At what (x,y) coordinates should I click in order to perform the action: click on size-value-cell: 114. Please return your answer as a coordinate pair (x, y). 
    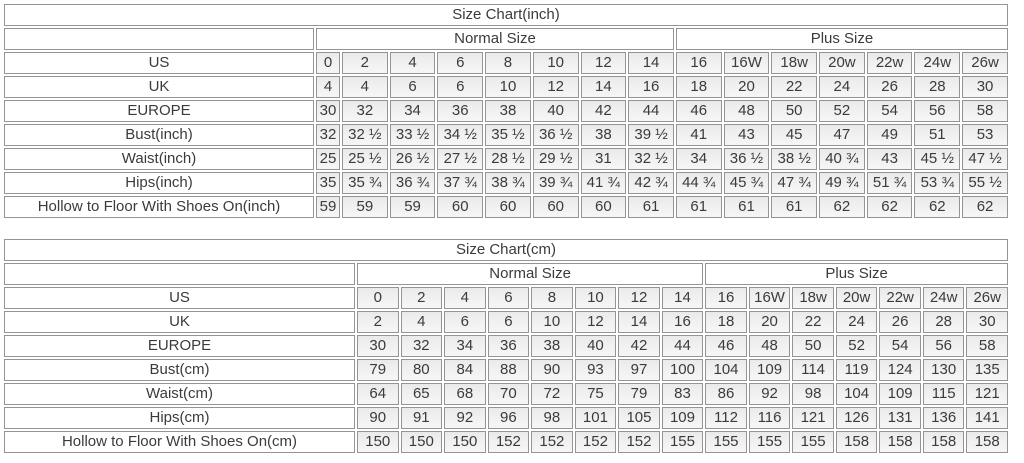
    Looking at the image, I should click on (813, 370).